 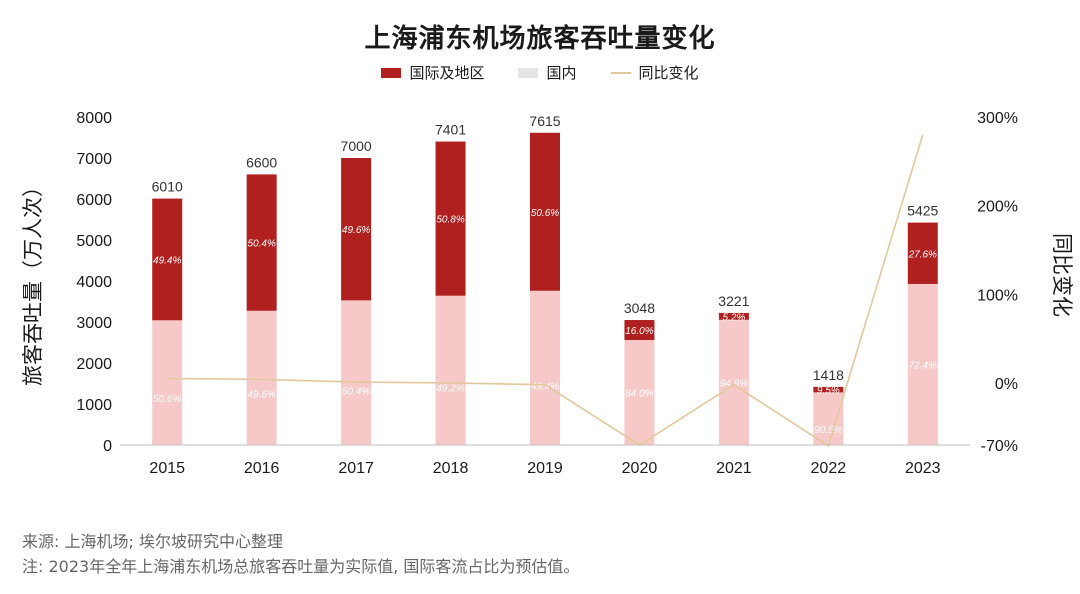 I want to click on intl-share-label-2018: 50.8%, so click(x=450, y=220).